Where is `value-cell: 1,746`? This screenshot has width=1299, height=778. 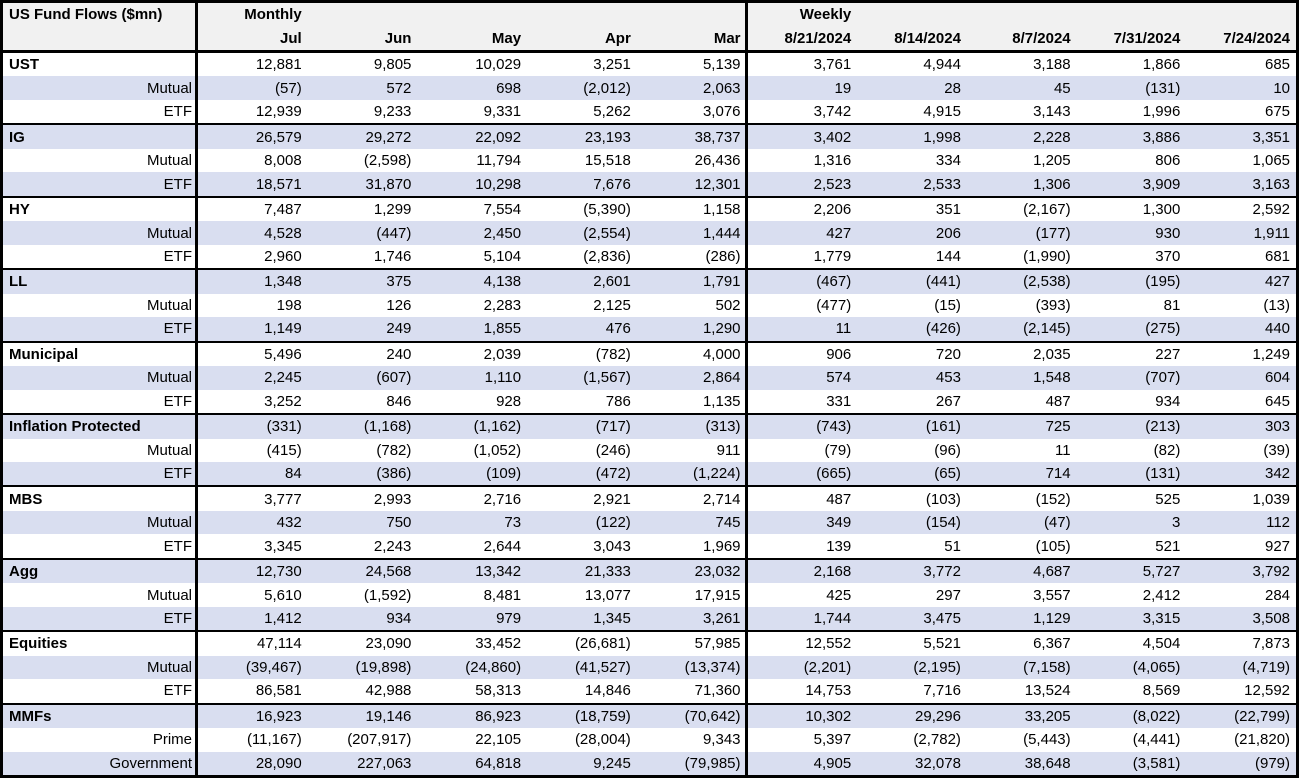 value-cell: 1,746 is located at coordinates (392, 256).